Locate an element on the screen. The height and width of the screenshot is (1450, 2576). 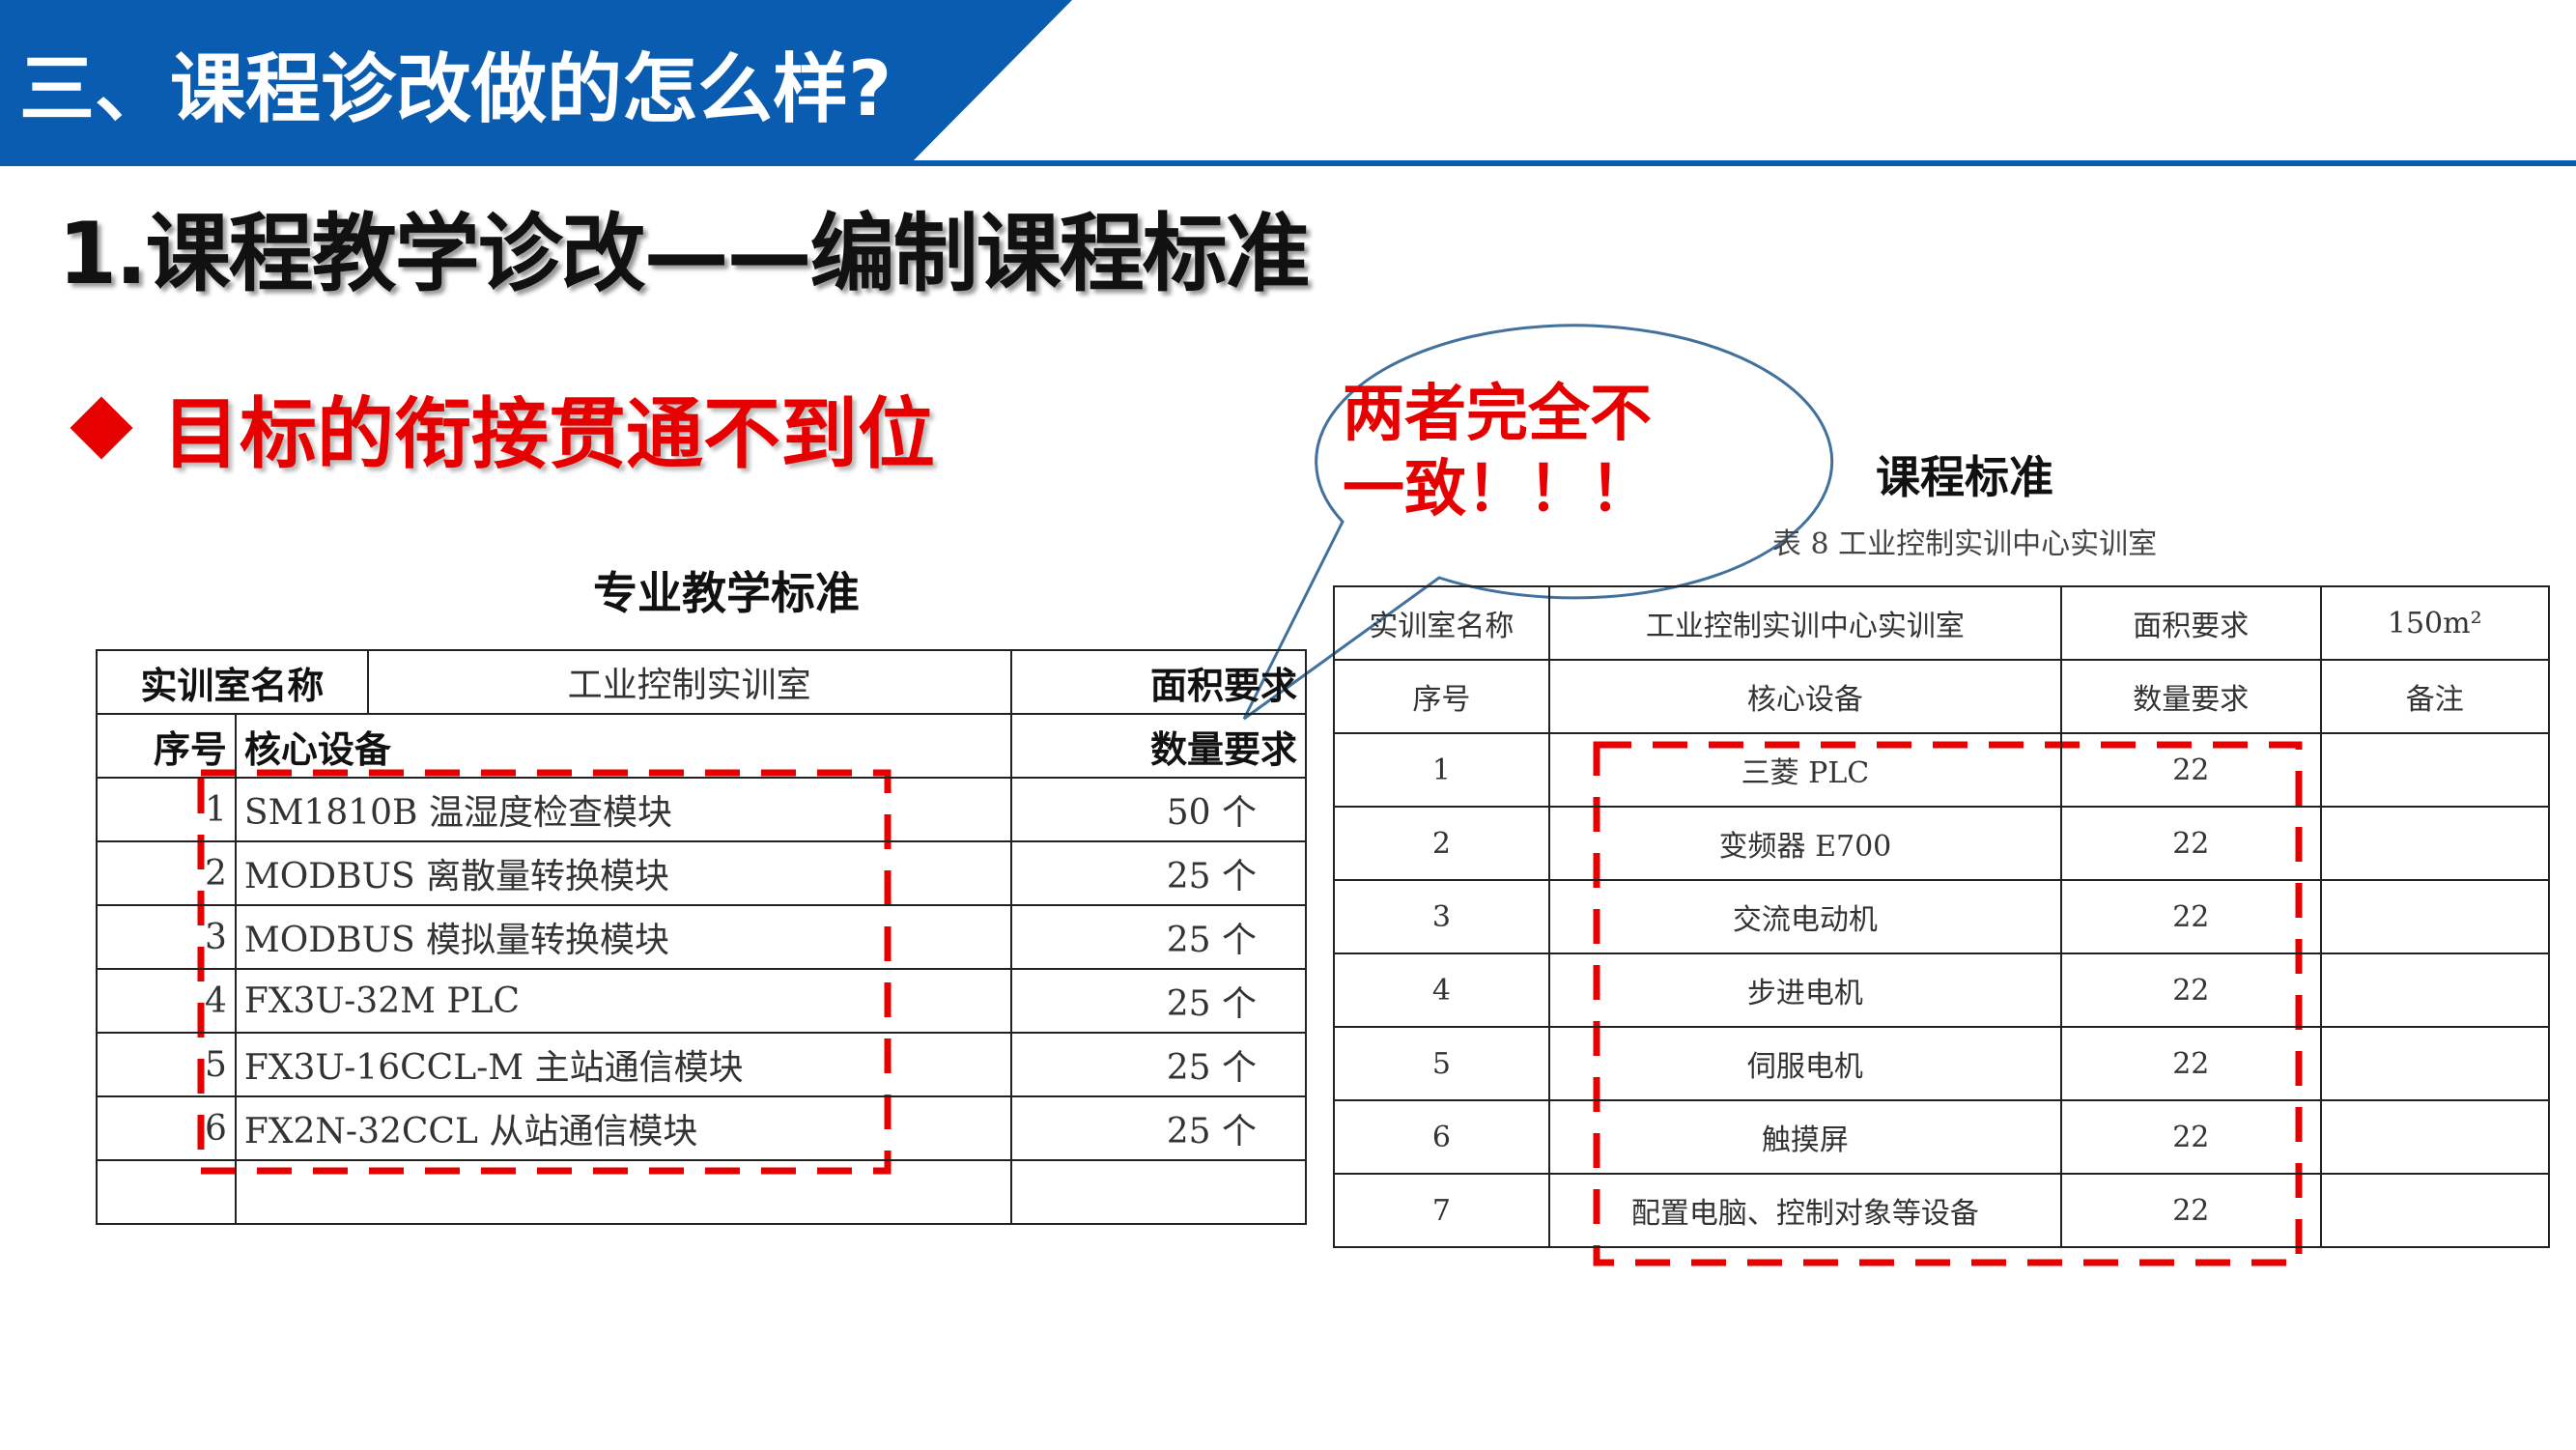
right-col-no: 序号 is located at coordinates (1441, 696).